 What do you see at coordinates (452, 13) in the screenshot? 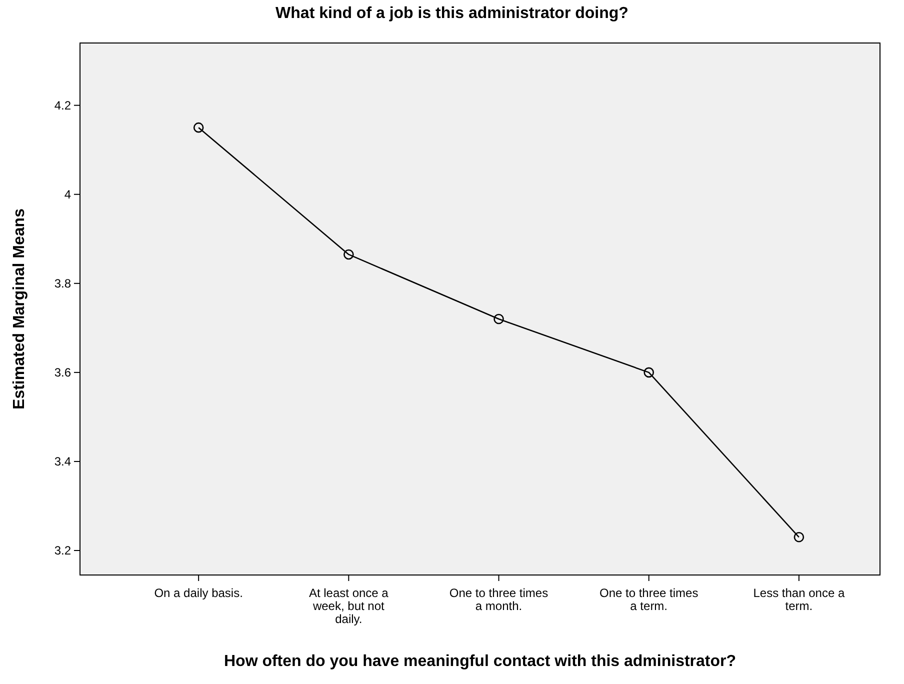
I see `chart-title: What kind of a job is this administrator doing?` at bounding box center [452, 13].